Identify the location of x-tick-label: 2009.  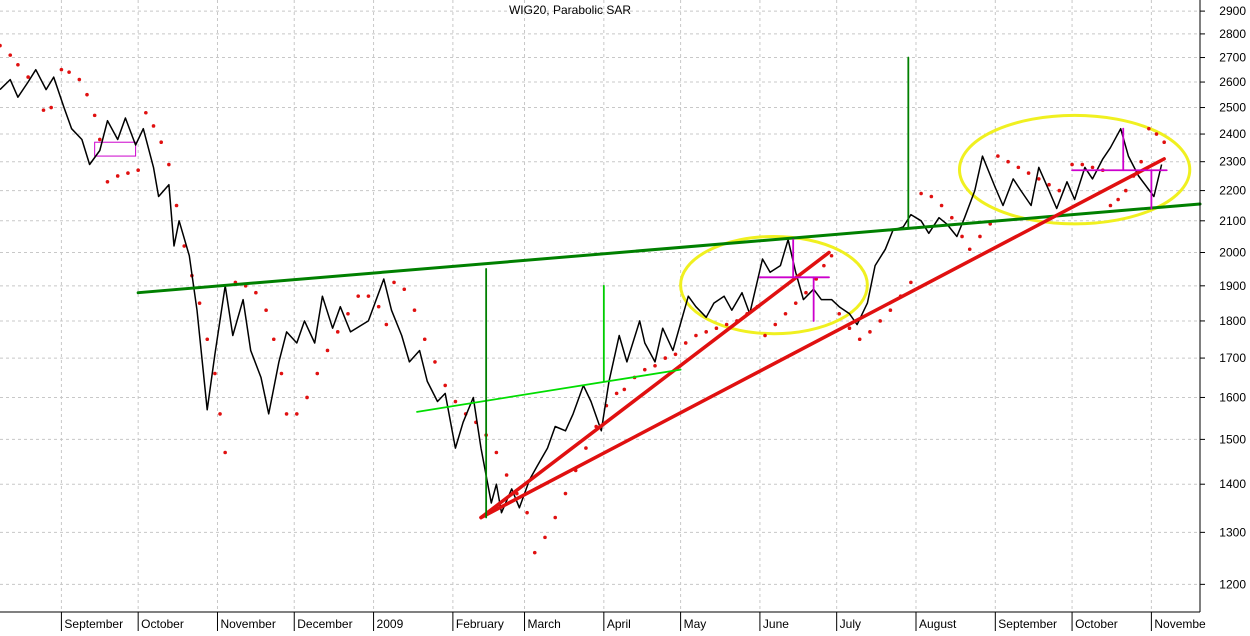
(390, 624).